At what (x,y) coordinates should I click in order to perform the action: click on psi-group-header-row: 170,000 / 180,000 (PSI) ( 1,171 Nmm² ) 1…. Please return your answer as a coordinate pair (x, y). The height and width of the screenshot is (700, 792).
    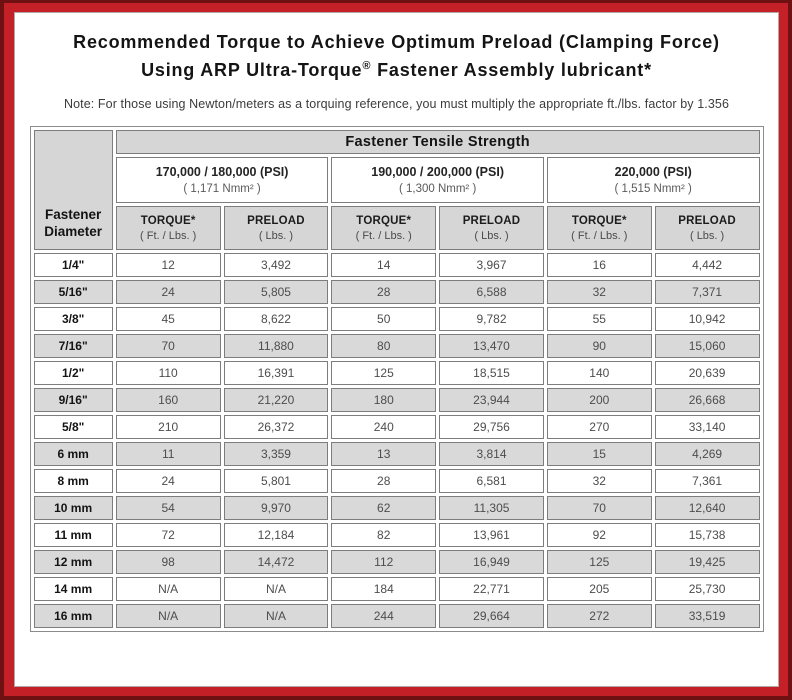
    Looking at the image, I should click on (397, 180).